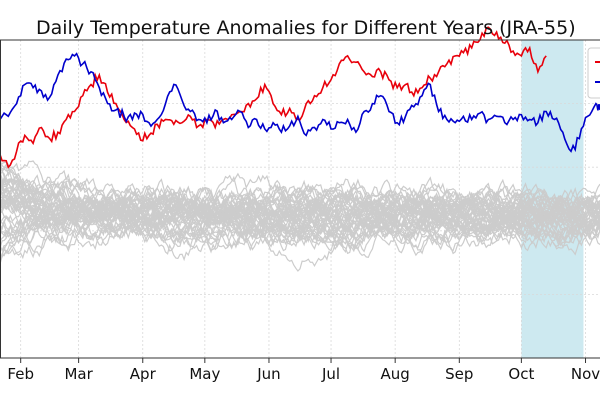  I want to click on x-tick-label-4: Jun, so click(268, 374).